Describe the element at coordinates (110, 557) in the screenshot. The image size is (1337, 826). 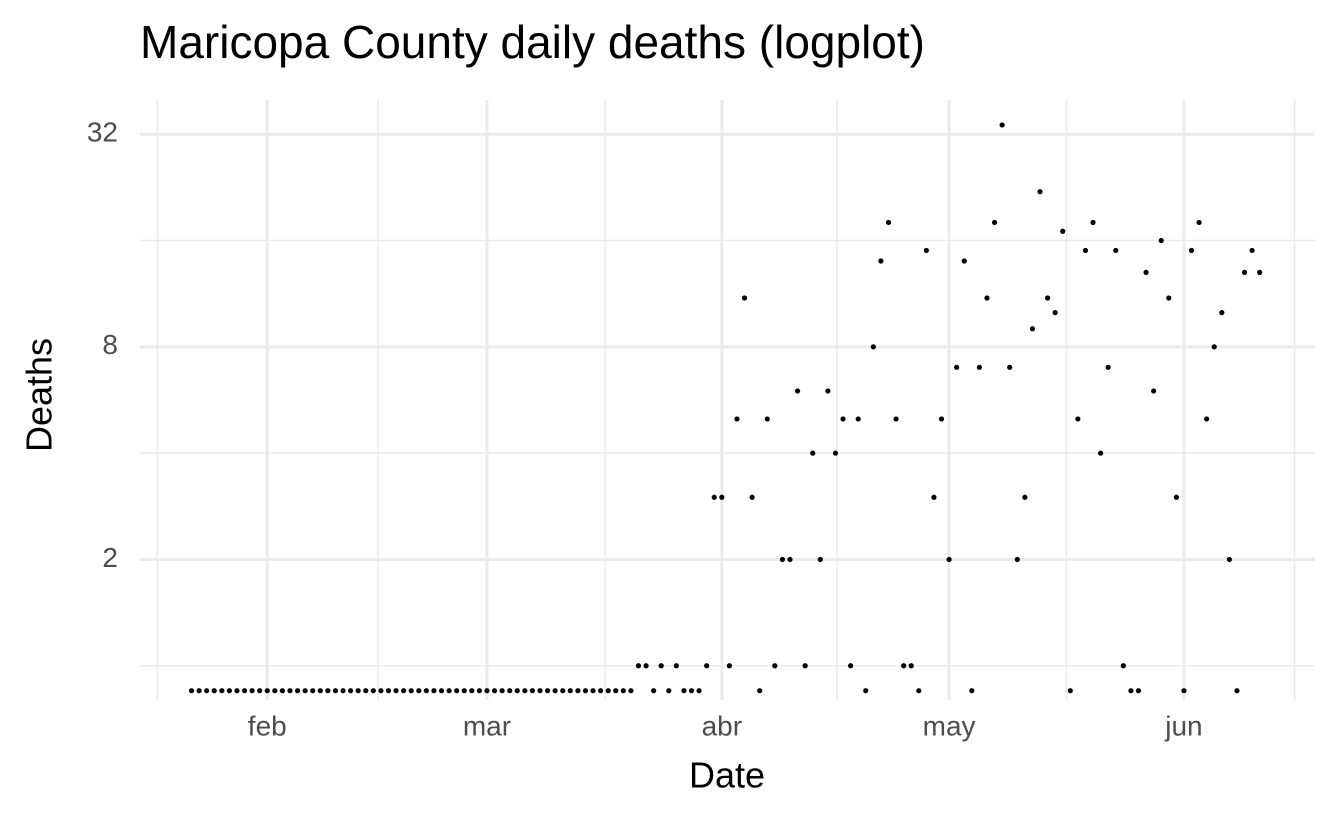
I see `y-tick-label: 2` at that location.